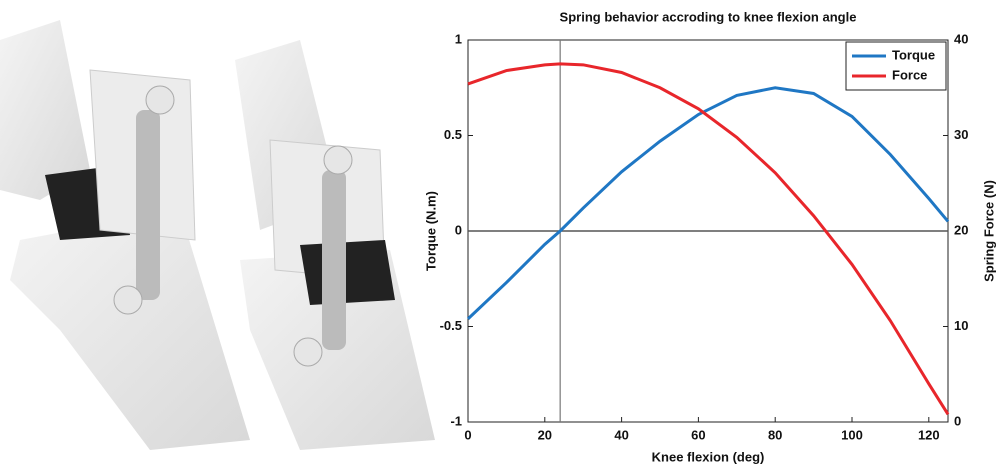 This screenshot has width=1002, height=470. I want to click on y2-tick-label: 0, so click(957, 420).